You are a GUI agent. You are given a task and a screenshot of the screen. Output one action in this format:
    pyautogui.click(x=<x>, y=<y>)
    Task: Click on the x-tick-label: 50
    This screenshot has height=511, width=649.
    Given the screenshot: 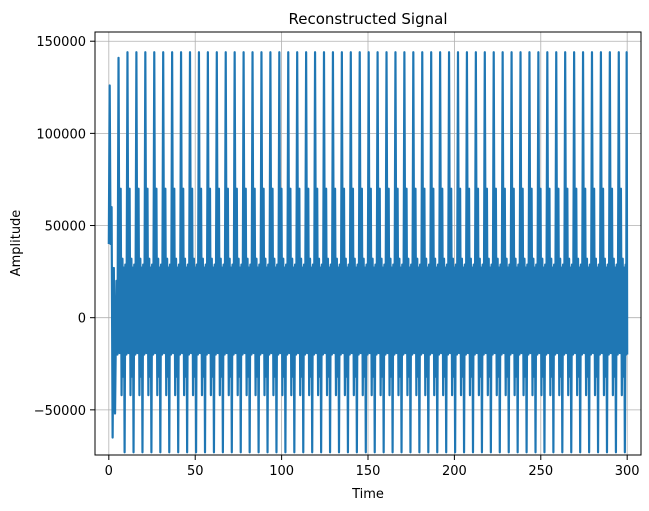 What is the action you would take?
    pyautogui.click(x=195, y=471)
    